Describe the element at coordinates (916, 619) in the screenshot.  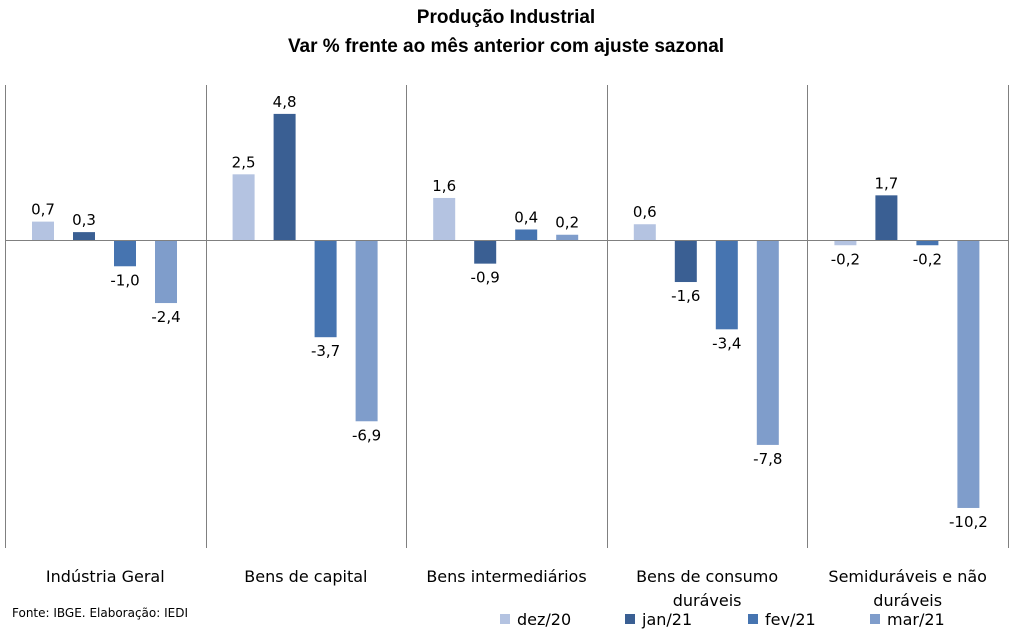
I see `legend-label: mar/21` at that location.